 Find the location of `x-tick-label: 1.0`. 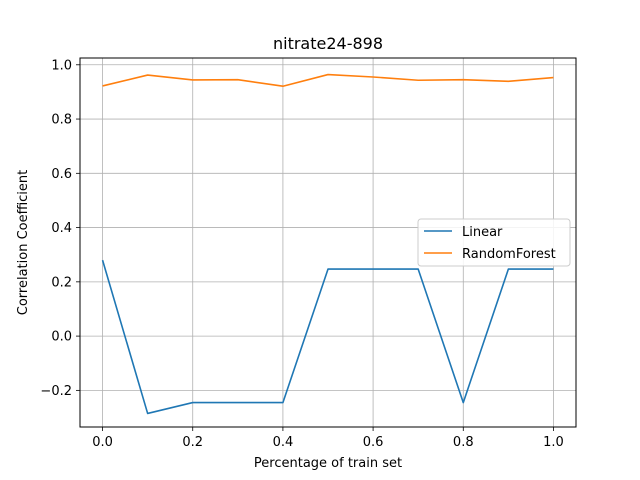

x-tick-label: 1.0 is located at coordinates (553, 442).